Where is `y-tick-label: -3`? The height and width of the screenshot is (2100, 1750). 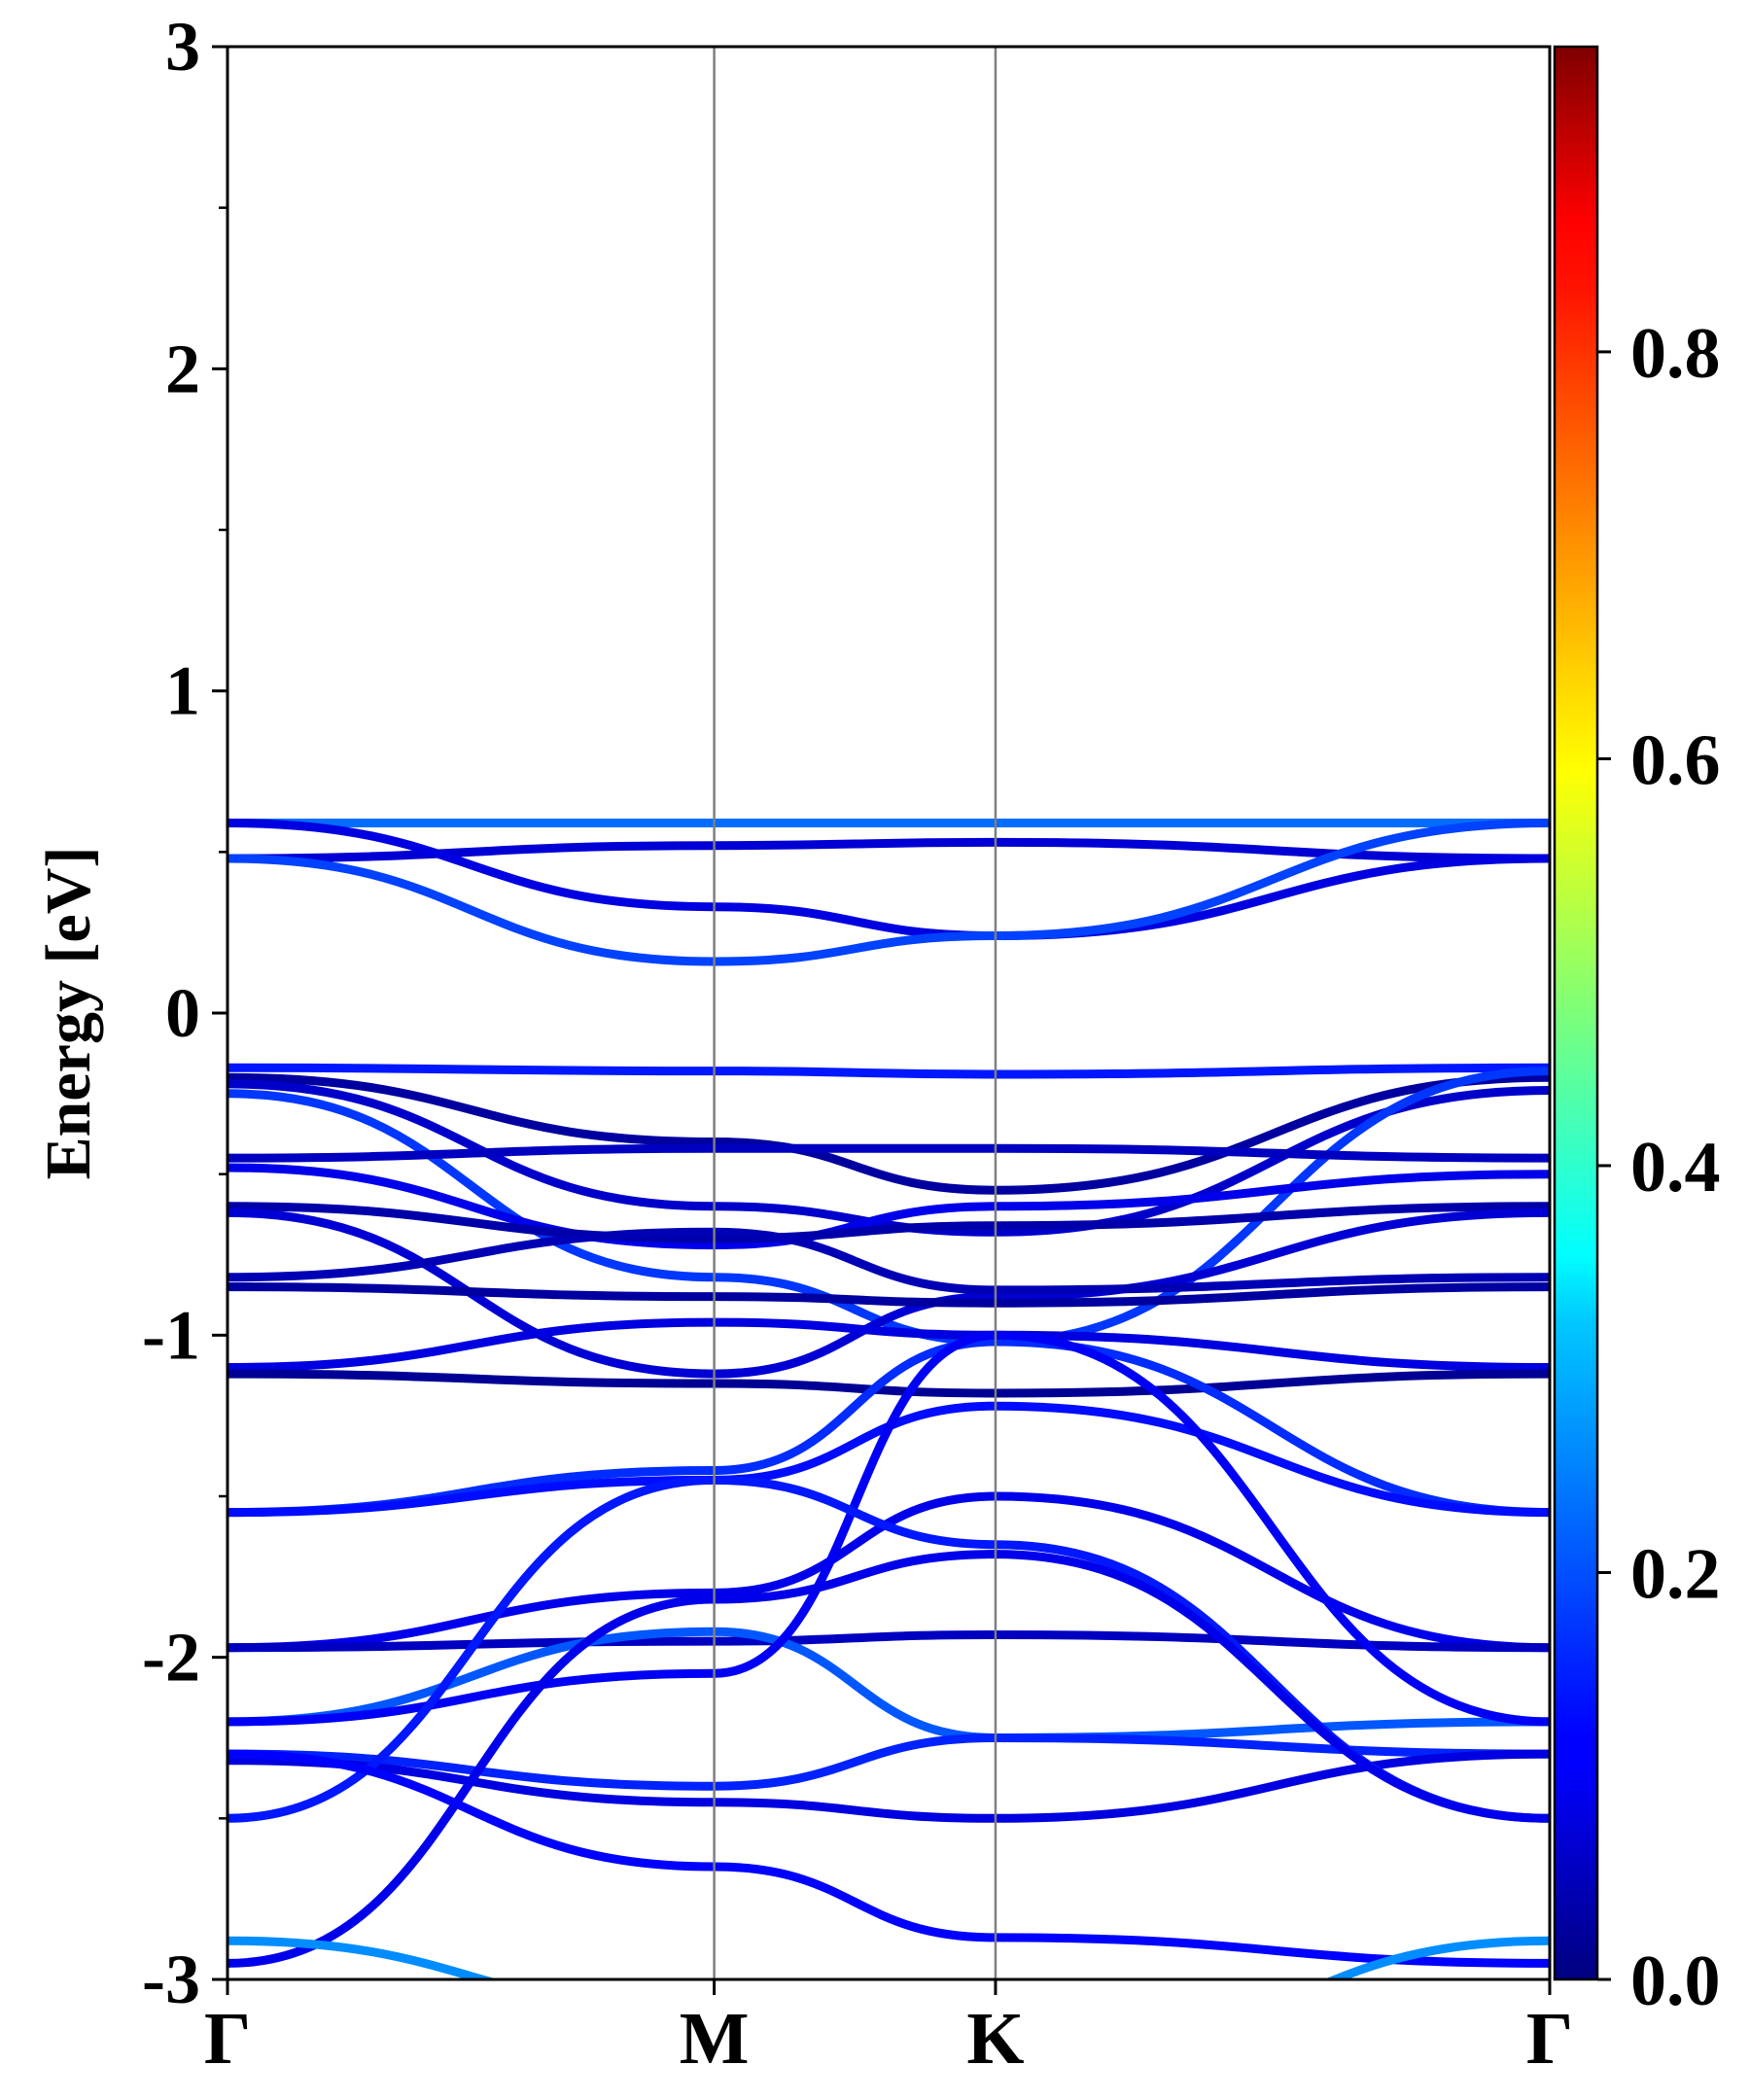
y-tick-label: -3 is located at coordinates (171, 1979).